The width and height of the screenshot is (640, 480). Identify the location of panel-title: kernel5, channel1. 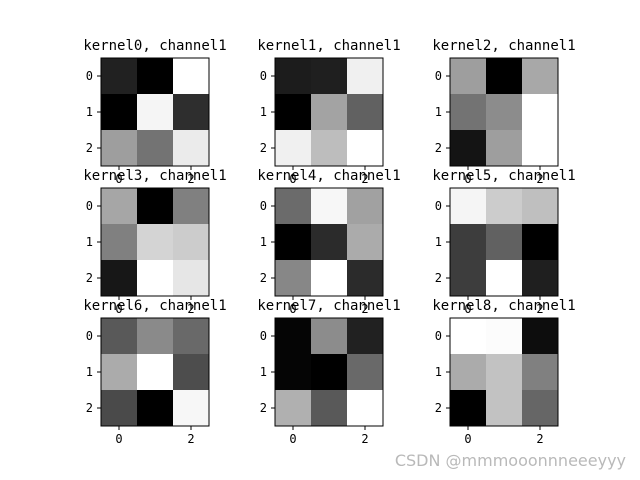
(503, 176).